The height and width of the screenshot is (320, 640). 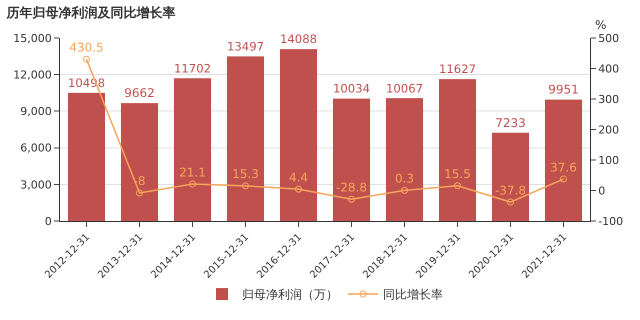 I want to click on data-label: 9951, so click(x=563, y=89).